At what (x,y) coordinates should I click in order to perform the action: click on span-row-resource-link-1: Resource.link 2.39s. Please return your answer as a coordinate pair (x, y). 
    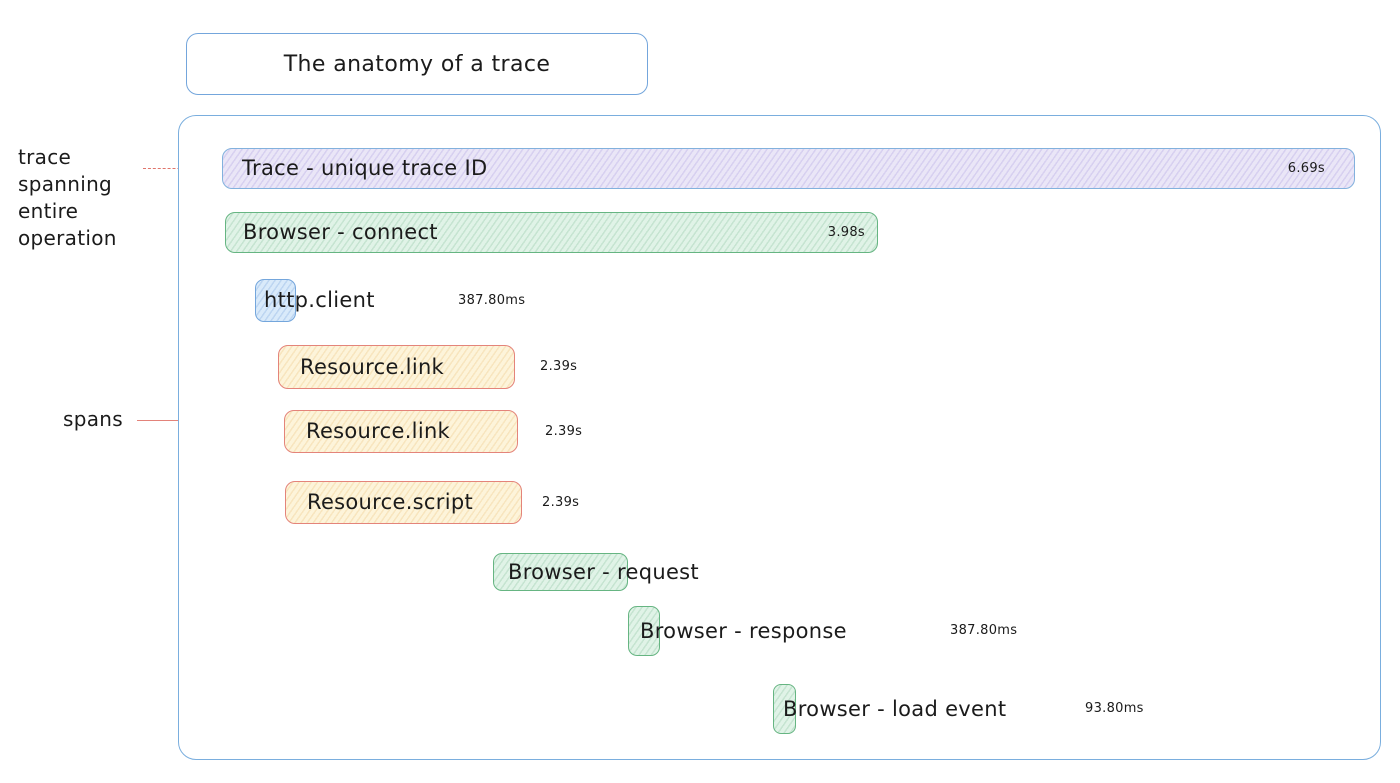
    Looking at the image, I should click on (478, 367).